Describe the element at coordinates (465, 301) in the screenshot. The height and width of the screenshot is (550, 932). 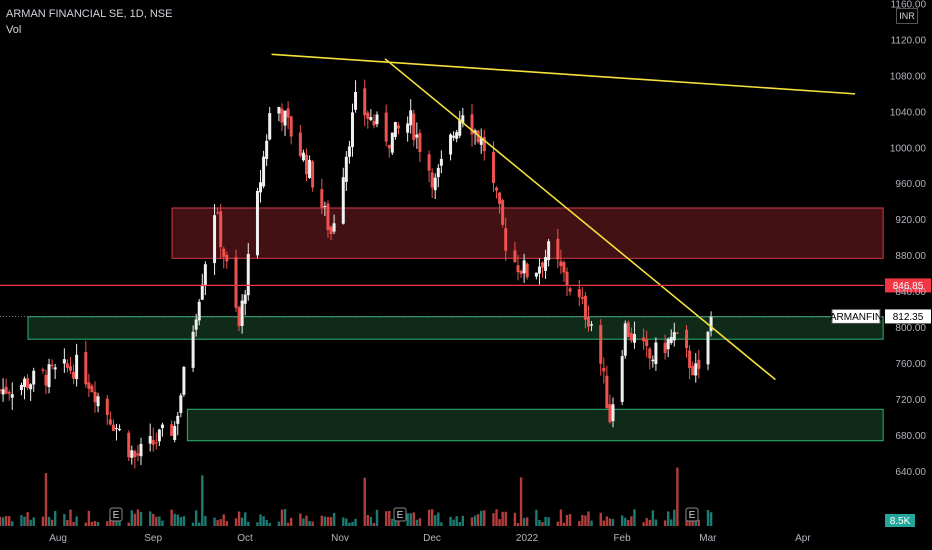
I see `price-levels: 846.85 ARMANFIN 812.35` at that location.